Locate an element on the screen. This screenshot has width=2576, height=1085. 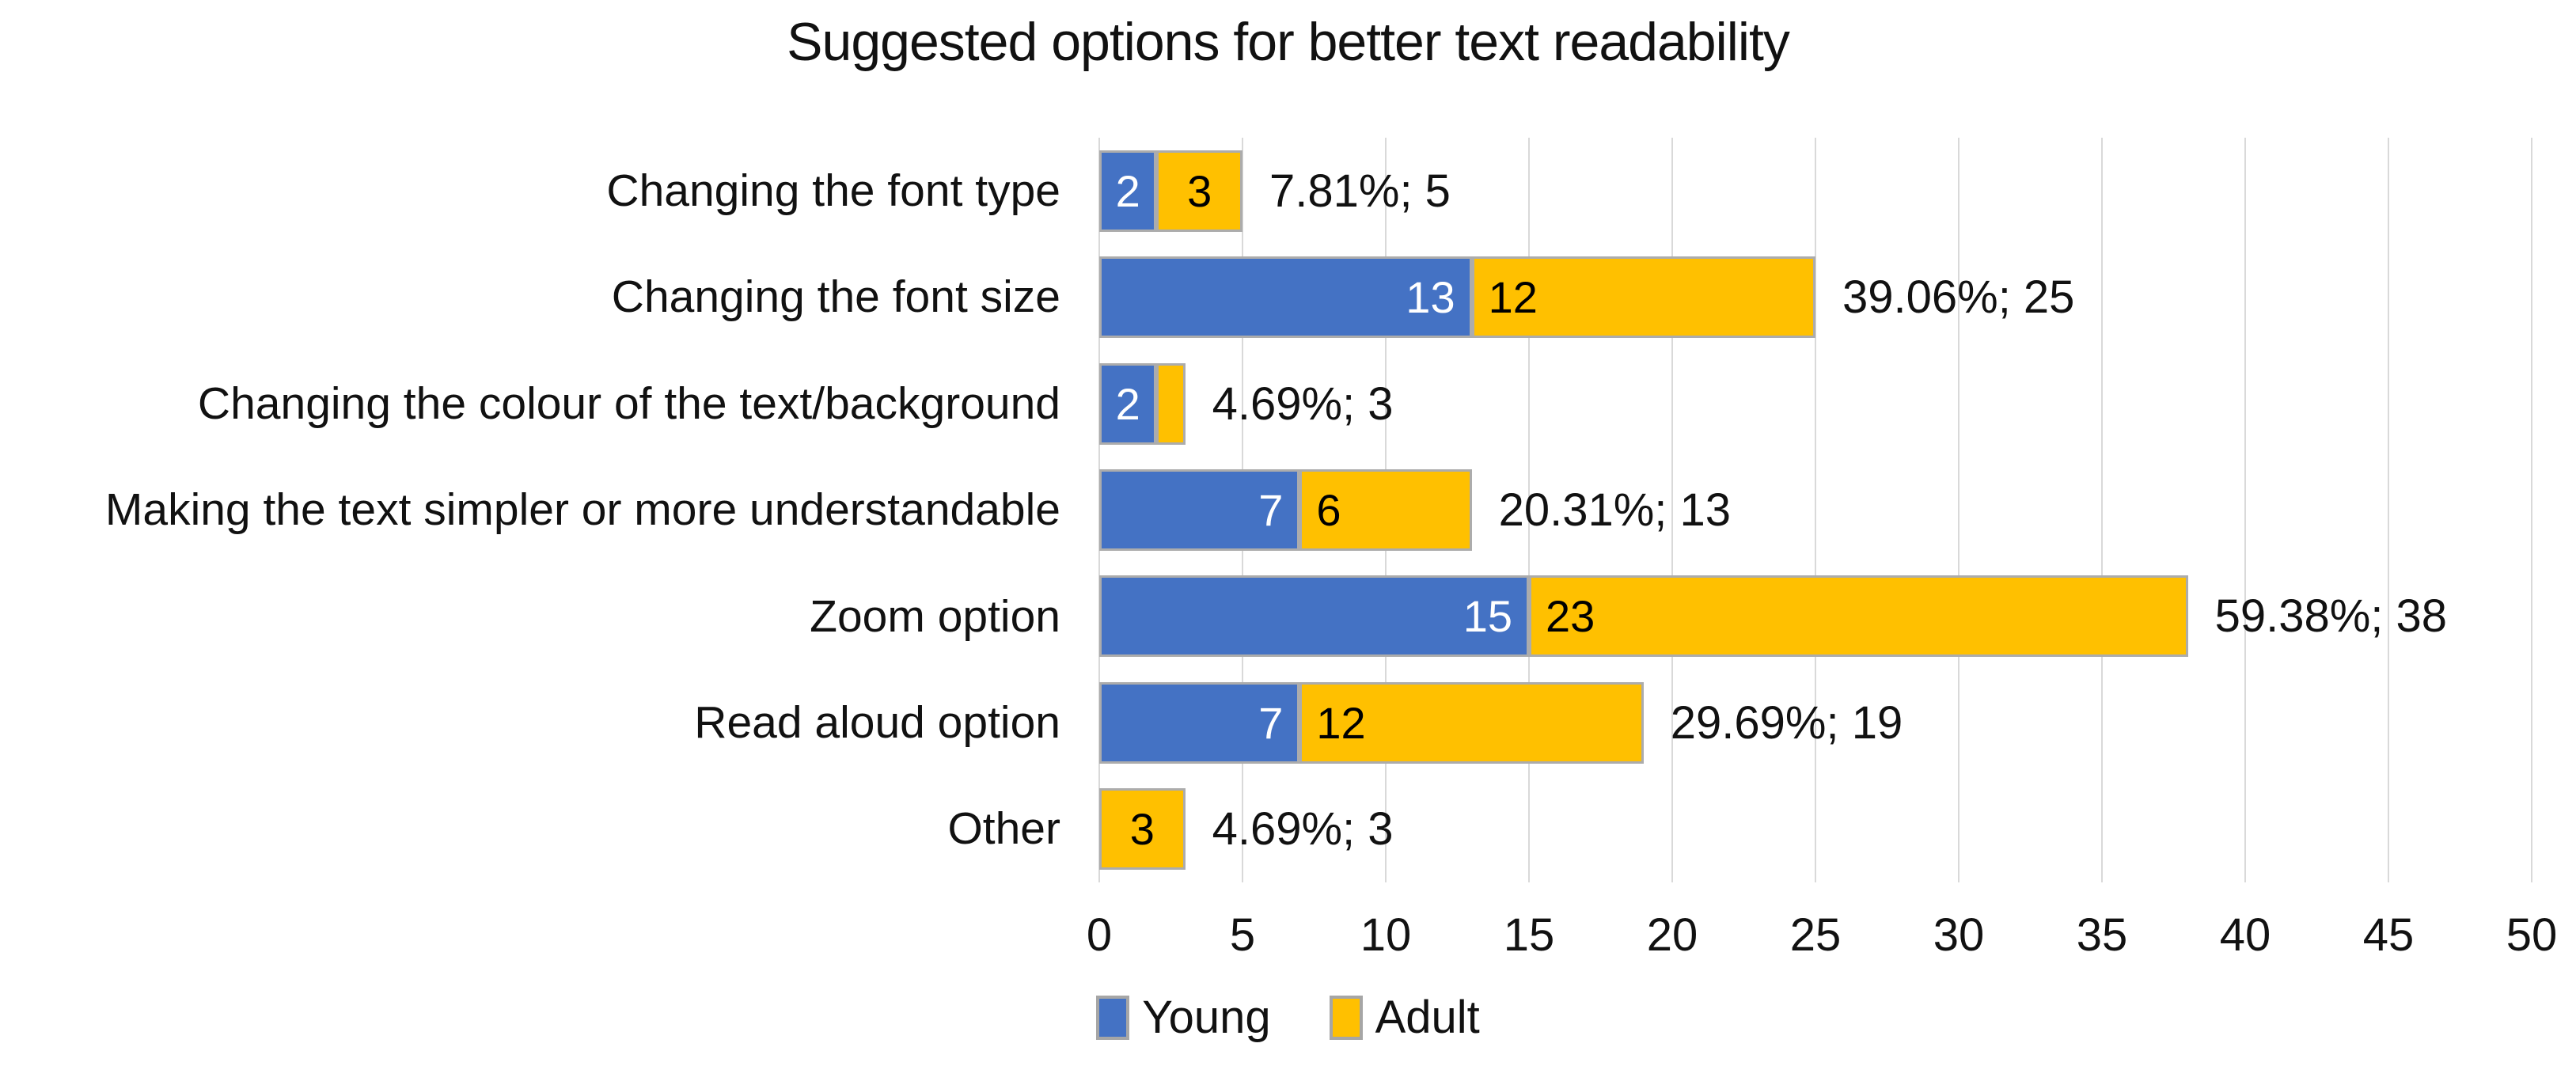
category-label: Changing the font type is located at coordinates (833, 191).